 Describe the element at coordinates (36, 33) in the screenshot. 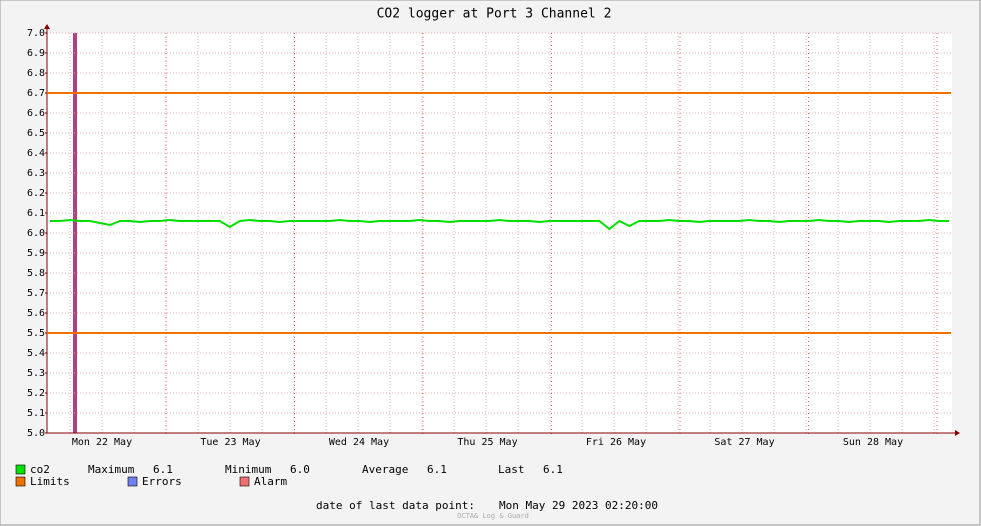

I see `y-tick-label: 7.0` at that location.